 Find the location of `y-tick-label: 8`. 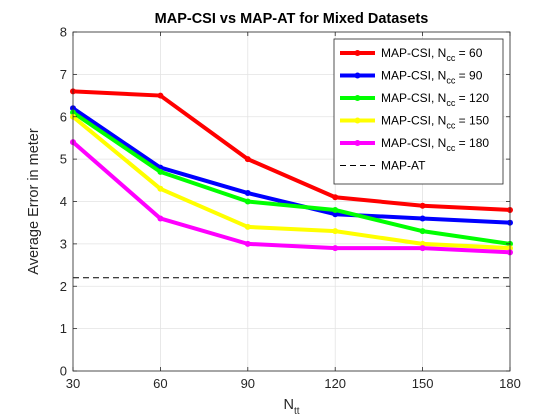

y-tick-label: 8 is located at coordinates (63, 32).